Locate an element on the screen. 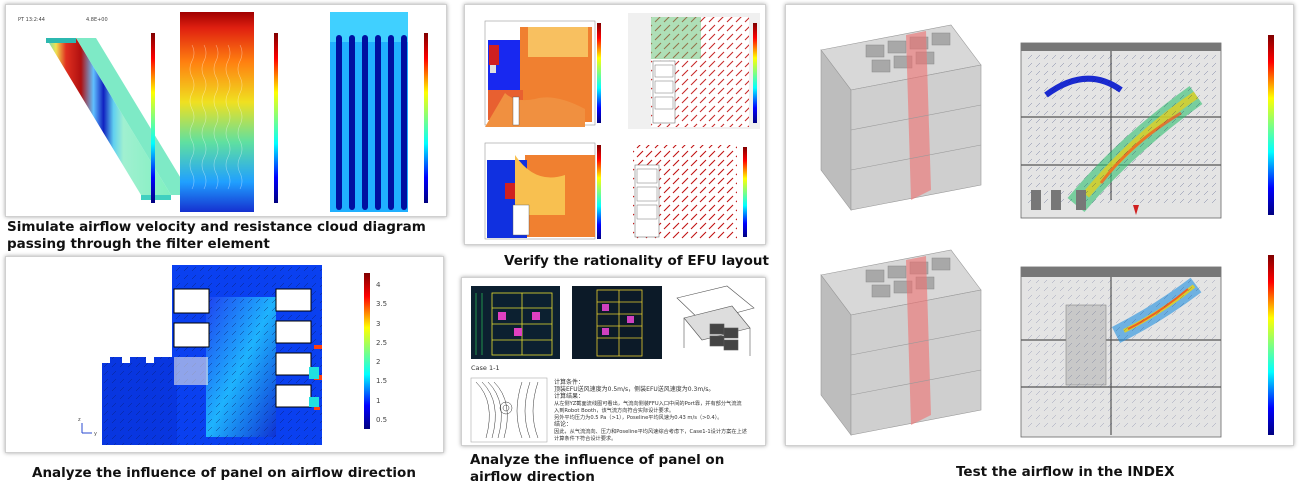 Image resolution: width=1300 pixels, height=493 pixels. case-line: 计算条件下符合设计要求。 is located at coordinates (585, 438).